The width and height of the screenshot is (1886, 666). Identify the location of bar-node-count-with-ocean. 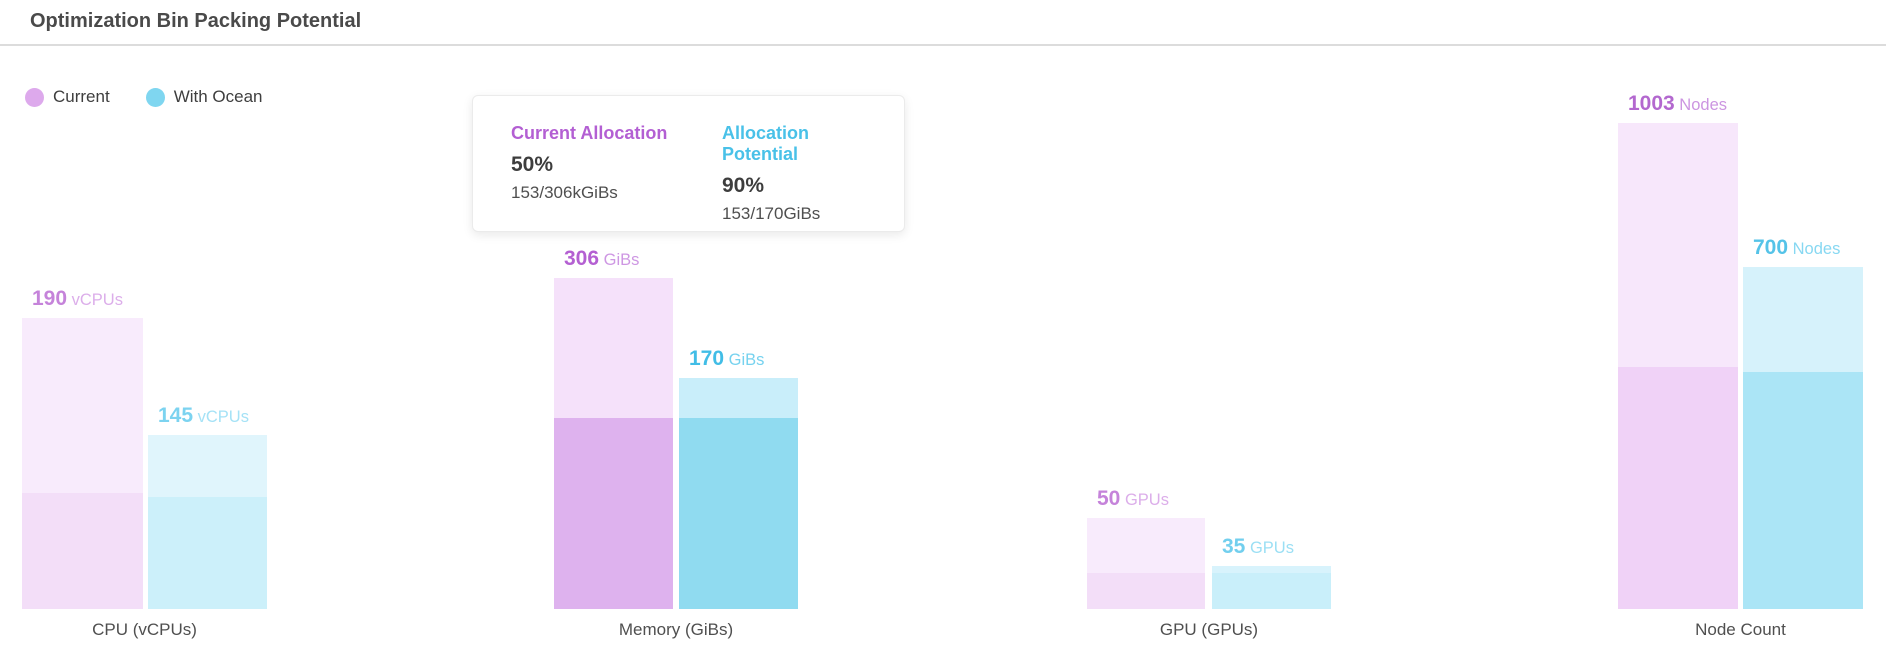
(1803, 438).